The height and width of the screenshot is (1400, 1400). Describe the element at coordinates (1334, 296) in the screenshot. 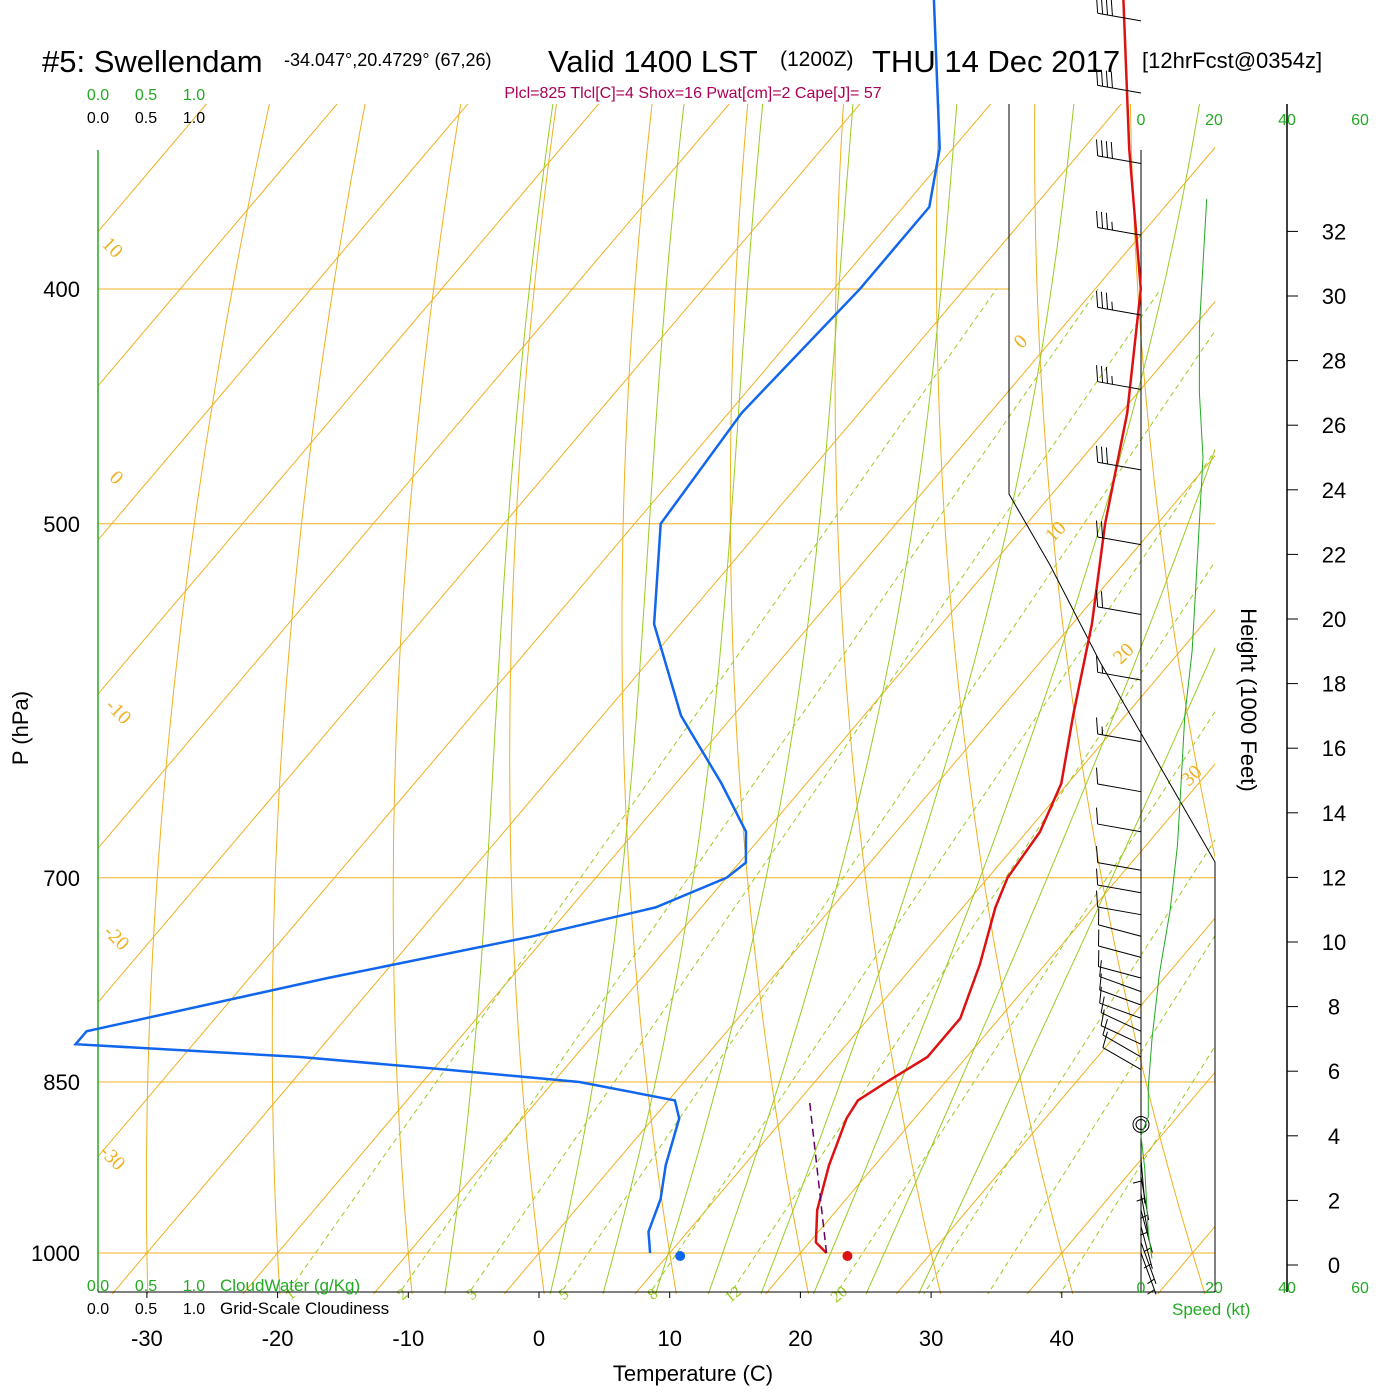

I see `height-label: 30` at that location.